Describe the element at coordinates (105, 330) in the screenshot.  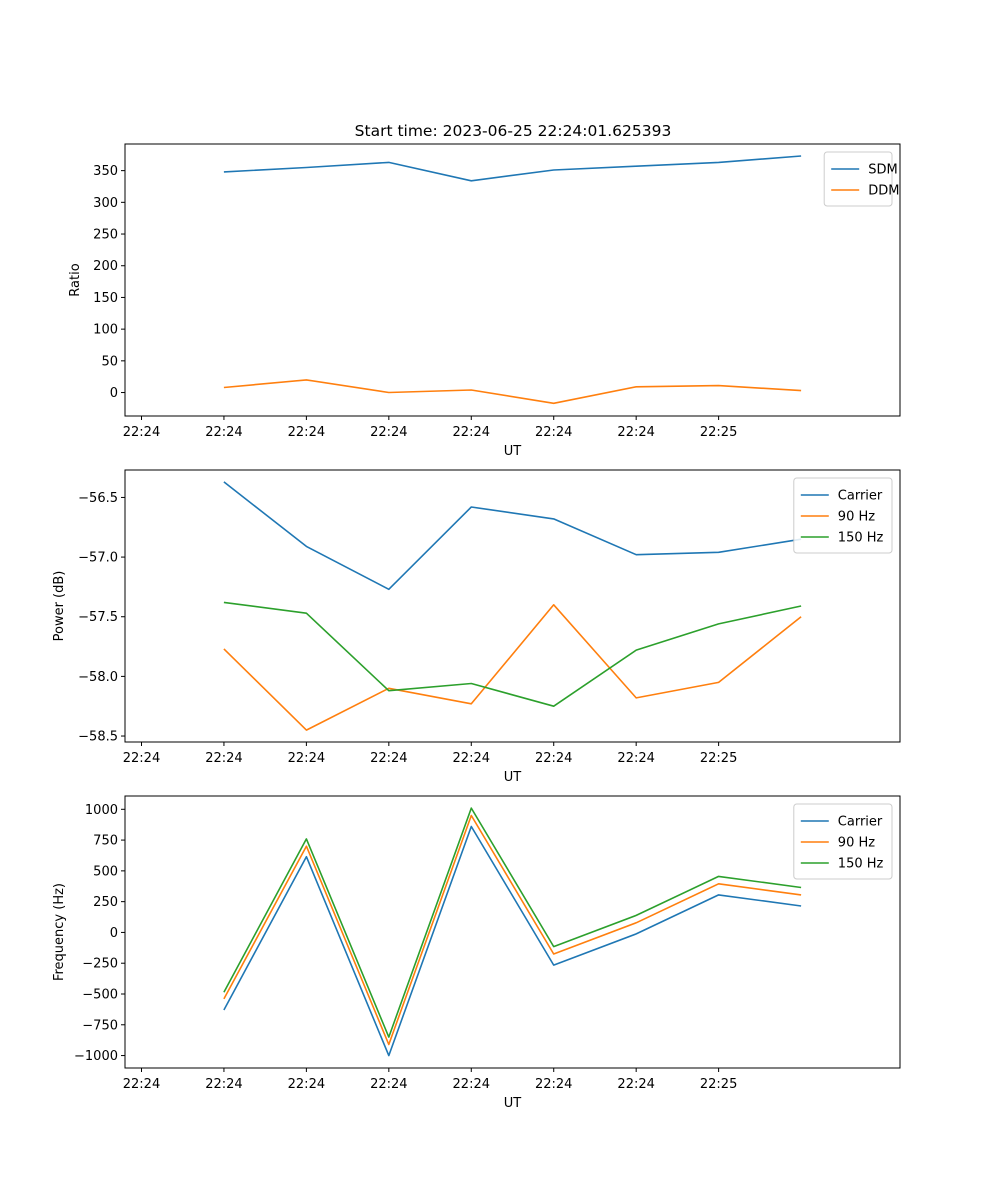
I see `y-tick-label: 100` at that location.